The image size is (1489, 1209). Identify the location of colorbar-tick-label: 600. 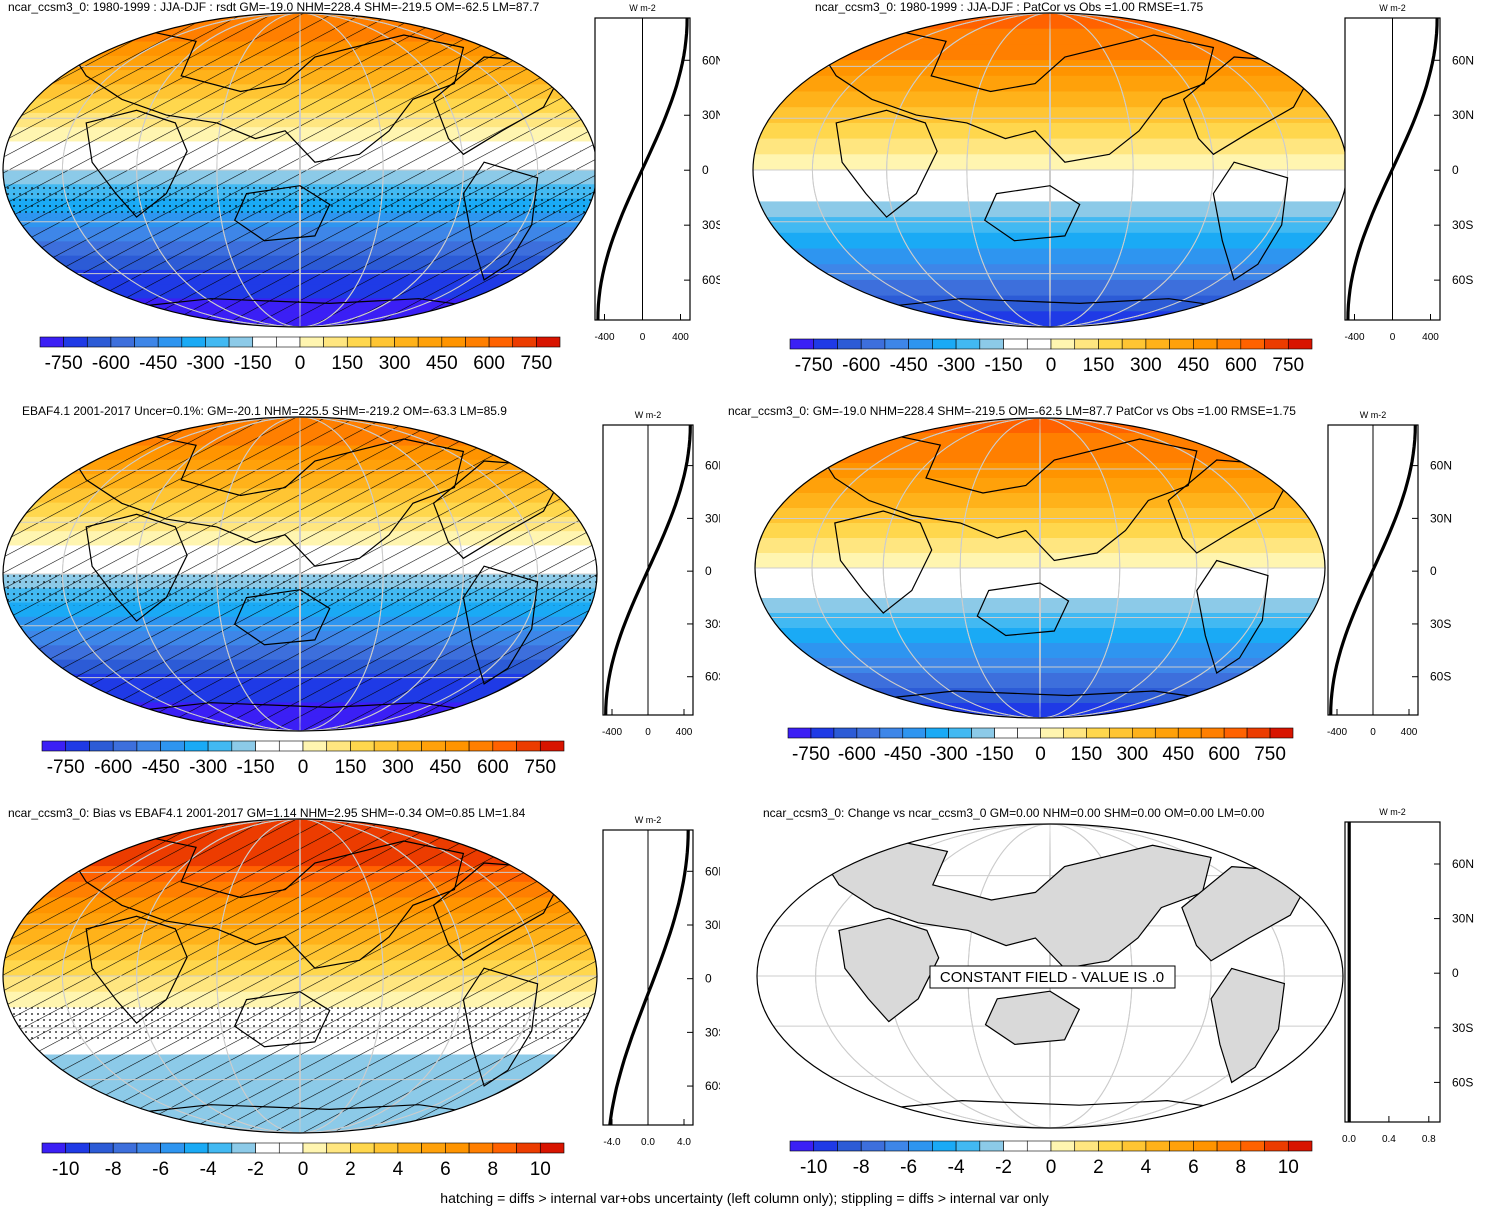
(1224, 754).